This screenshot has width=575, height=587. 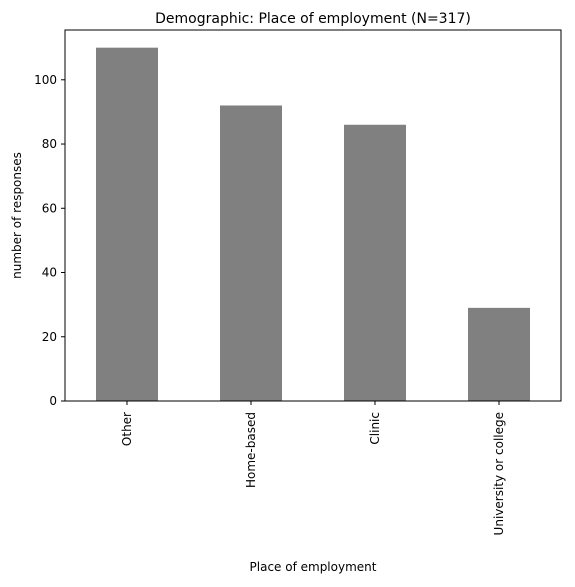 I want to click on x-axis-label: Place of employment, so click(x=313, y=567).